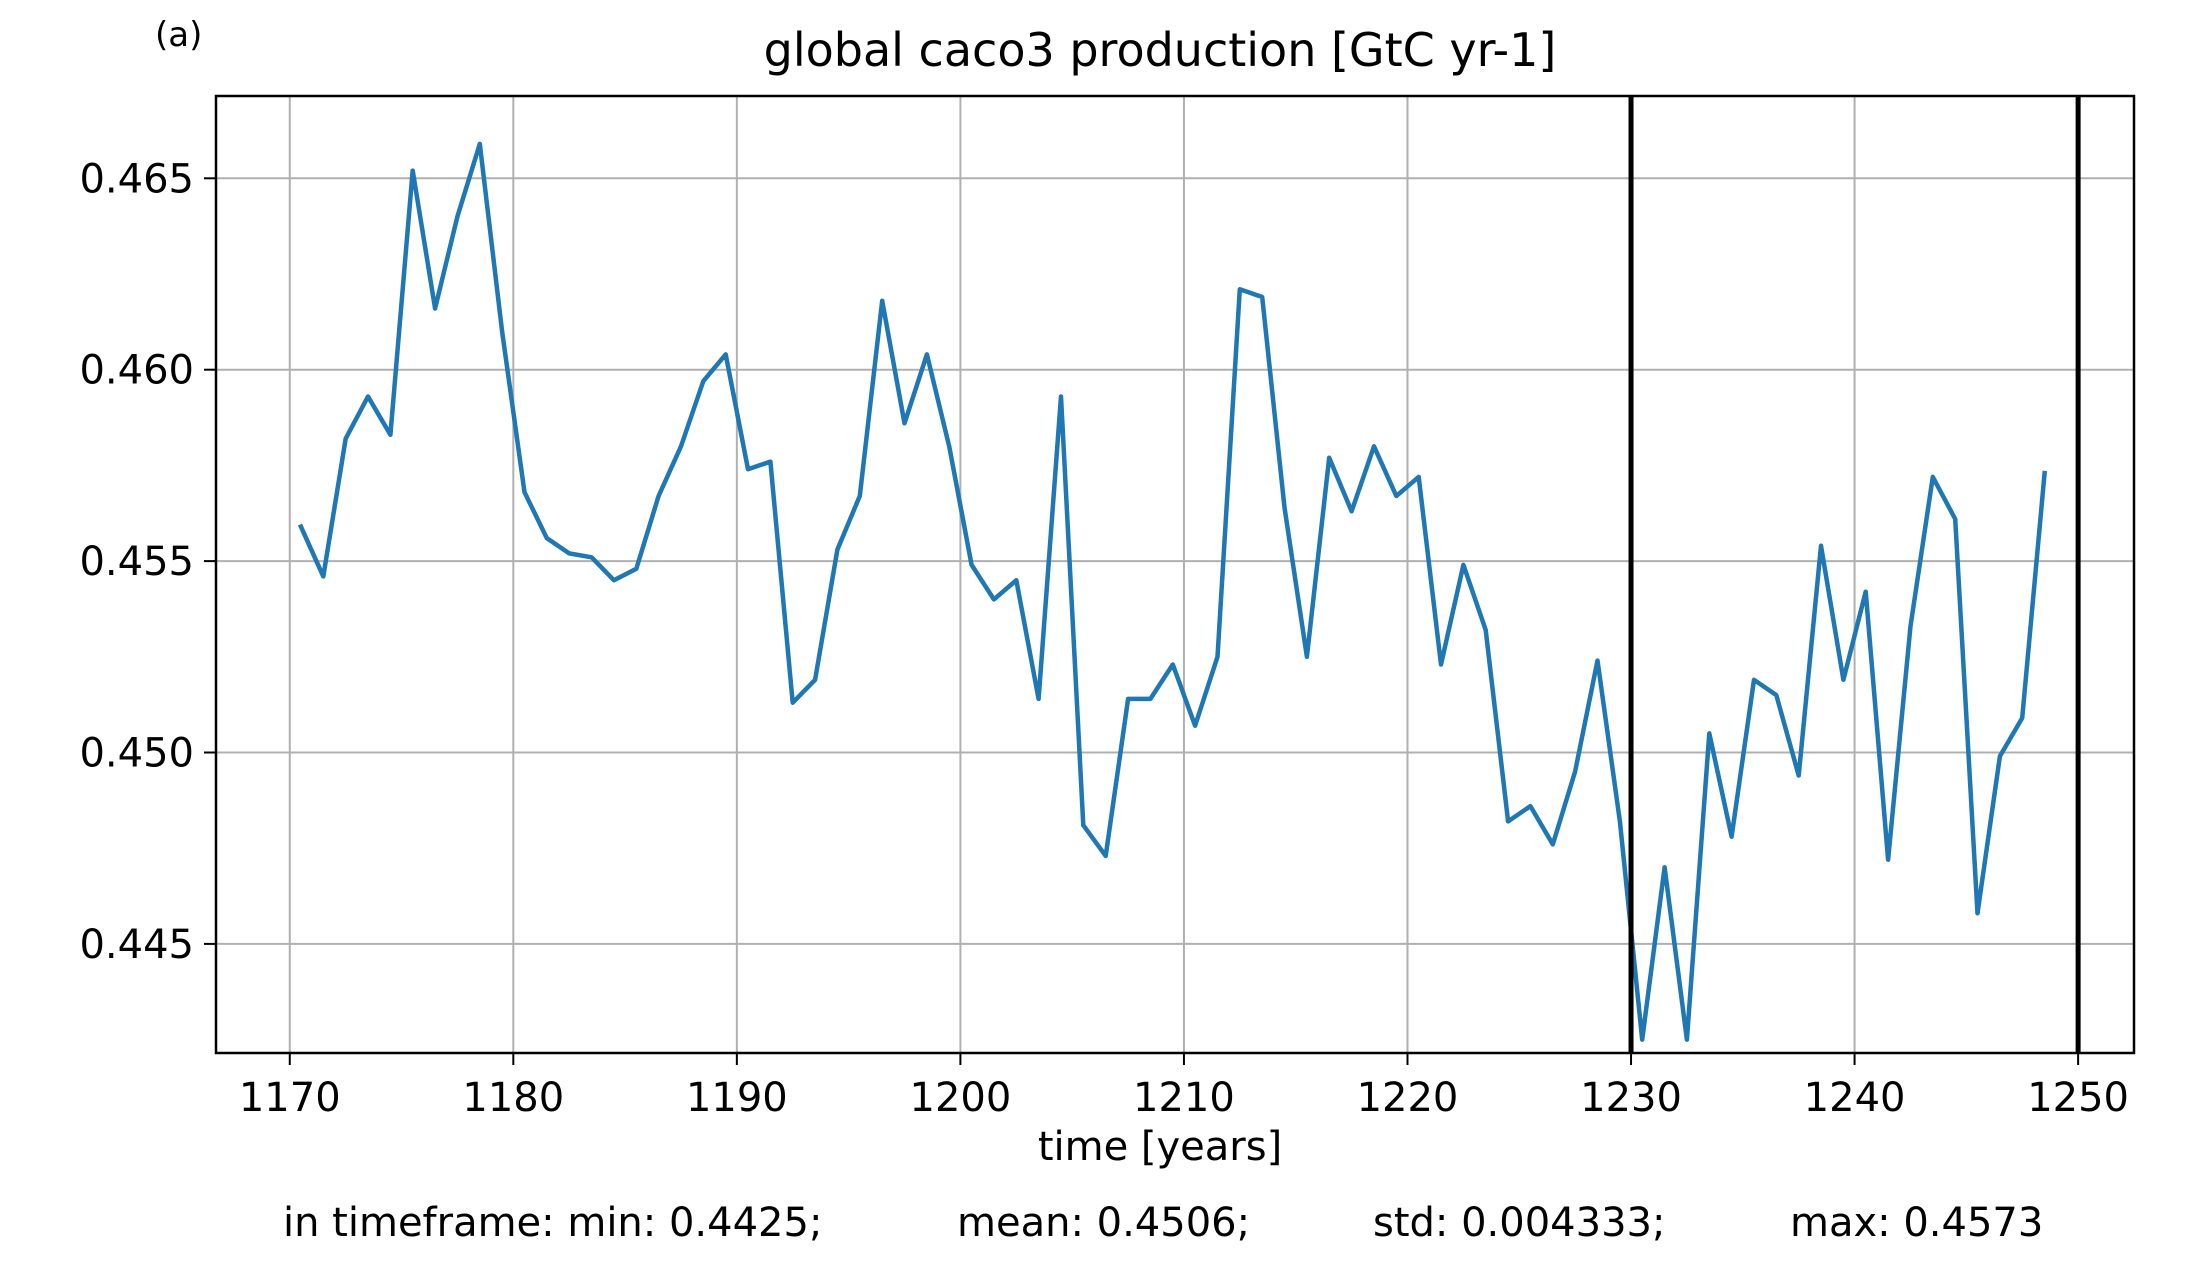 The height and width of the screenshot is (1263, 2196). Describe the element at coordinates (1104, 1223) in the screenshot. I see `stat-mean: mean: 0.4506;` at that location.